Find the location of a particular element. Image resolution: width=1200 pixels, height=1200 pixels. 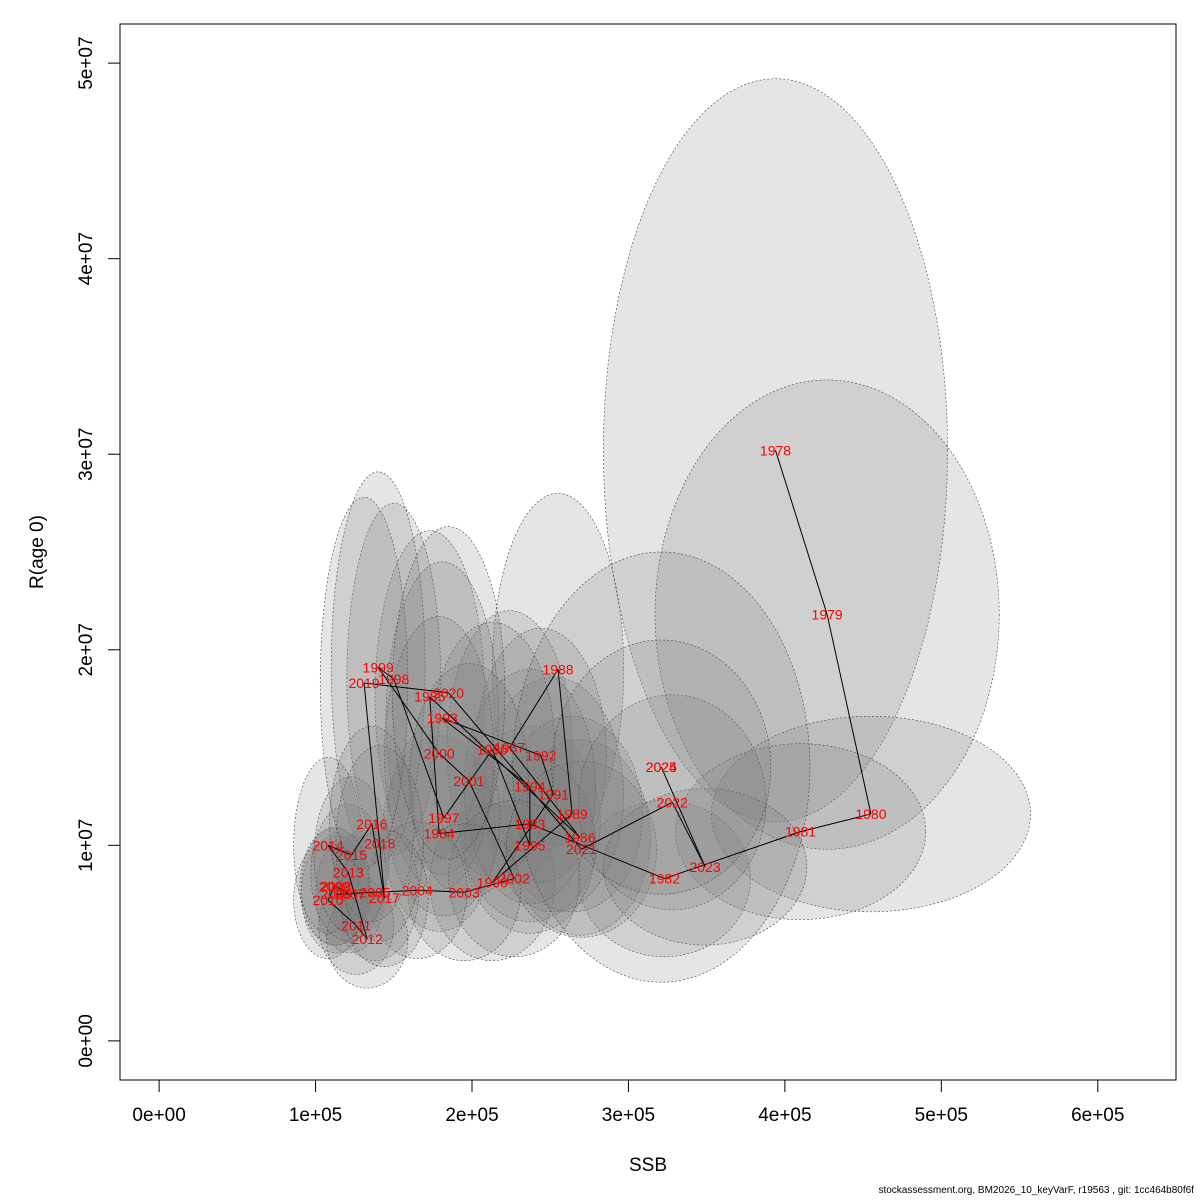

year-label-2025: 2025 is located at coordinates (661, 767).